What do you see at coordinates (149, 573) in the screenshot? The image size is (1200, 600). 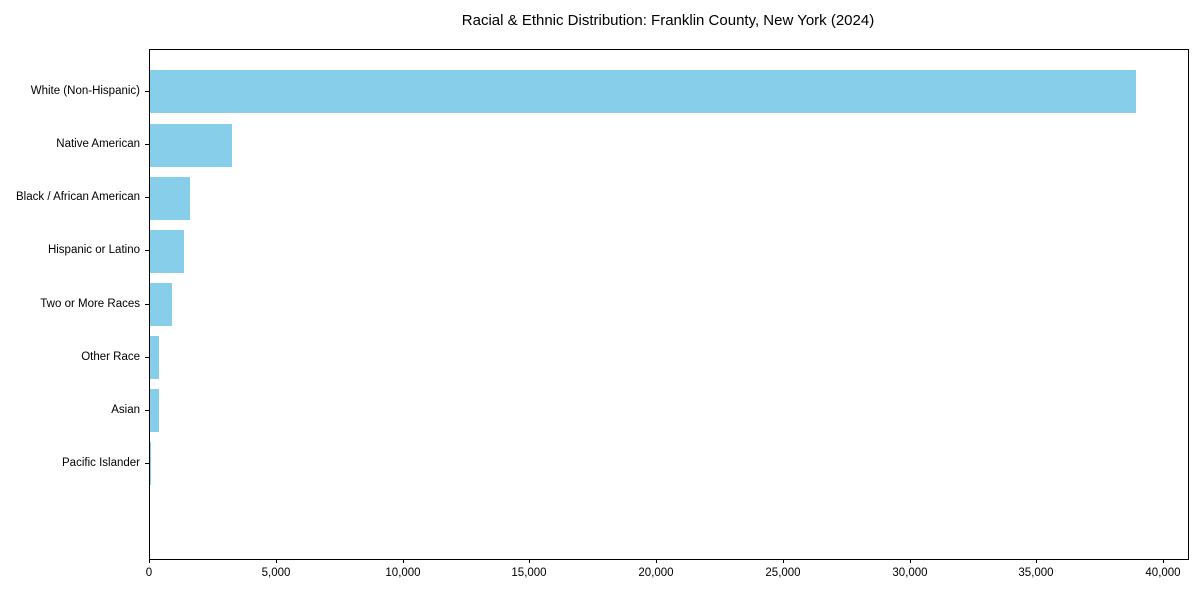 I see `x-tick-label: 0` at bounding box center [149, 573].